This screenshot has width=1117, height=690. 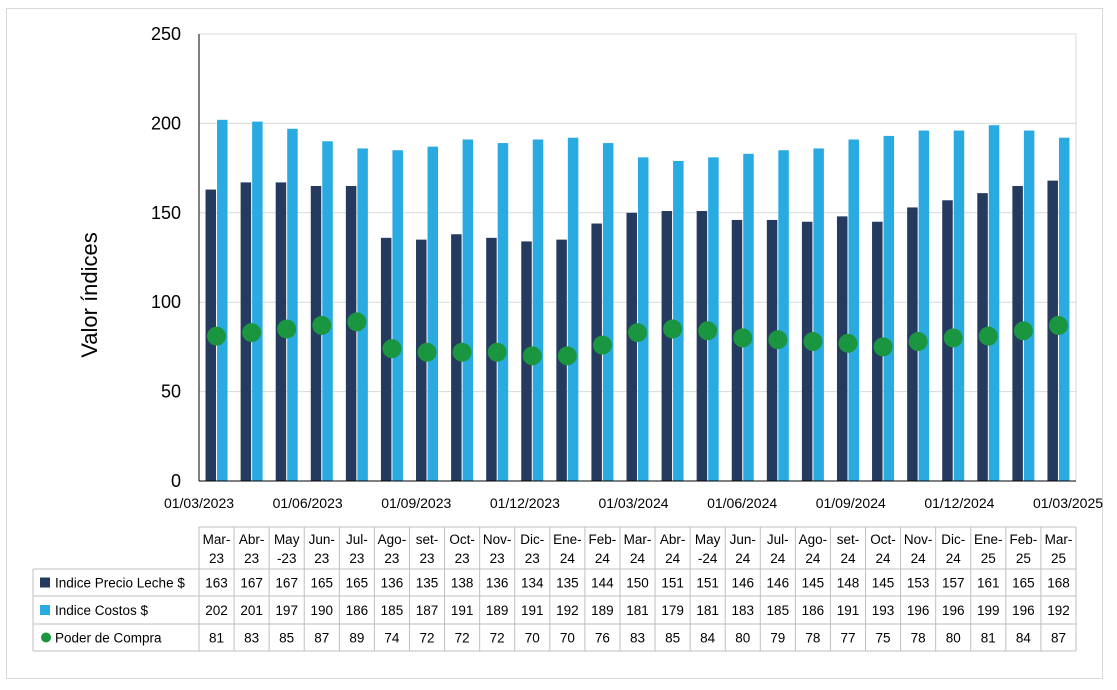 What do you see at coordinates (812, 638) in the screenshot?
I see `table-value-cell: 78` at bounding box center [812, 638].